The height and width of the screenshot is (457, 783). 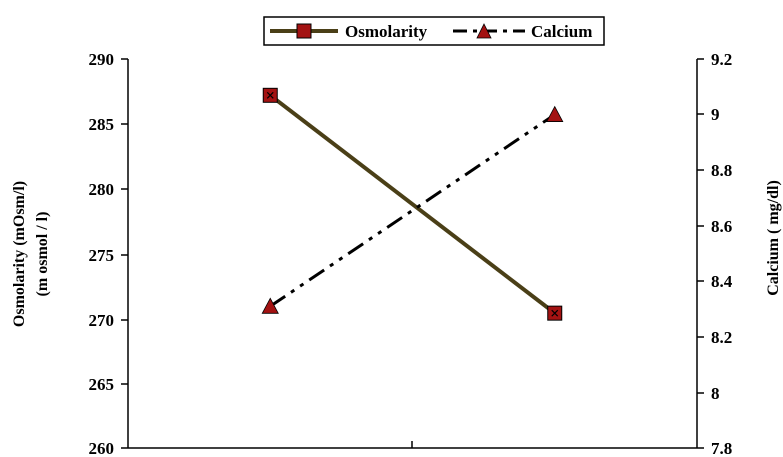 What do you see at coordinates (715, 393) in the screenshot?
I see `right-tick-label-8: 8` at bounding box center [715, 393].